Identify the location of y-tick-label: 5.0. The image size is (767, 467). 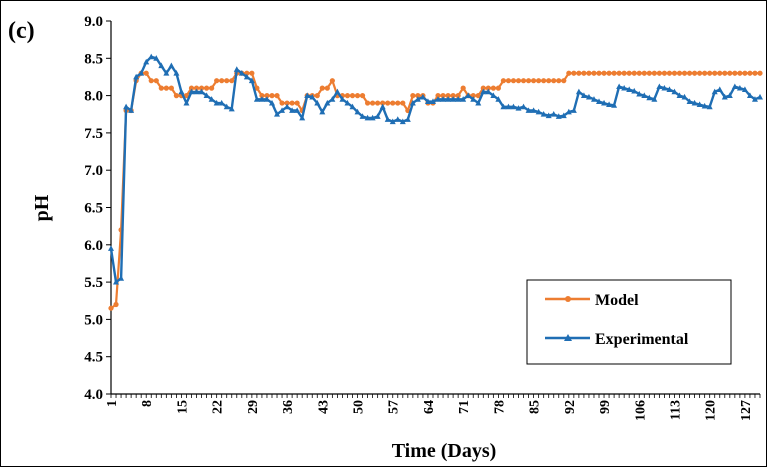
(93, 320).